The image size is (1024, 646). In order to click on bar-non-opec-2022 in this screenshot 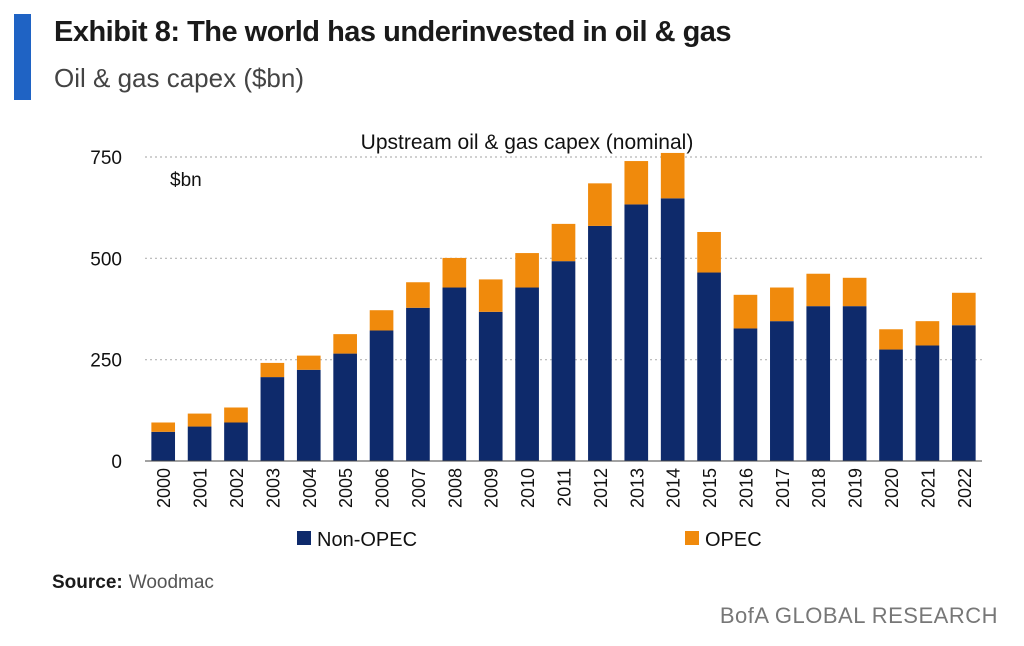, I will do `click(963, 393)`.